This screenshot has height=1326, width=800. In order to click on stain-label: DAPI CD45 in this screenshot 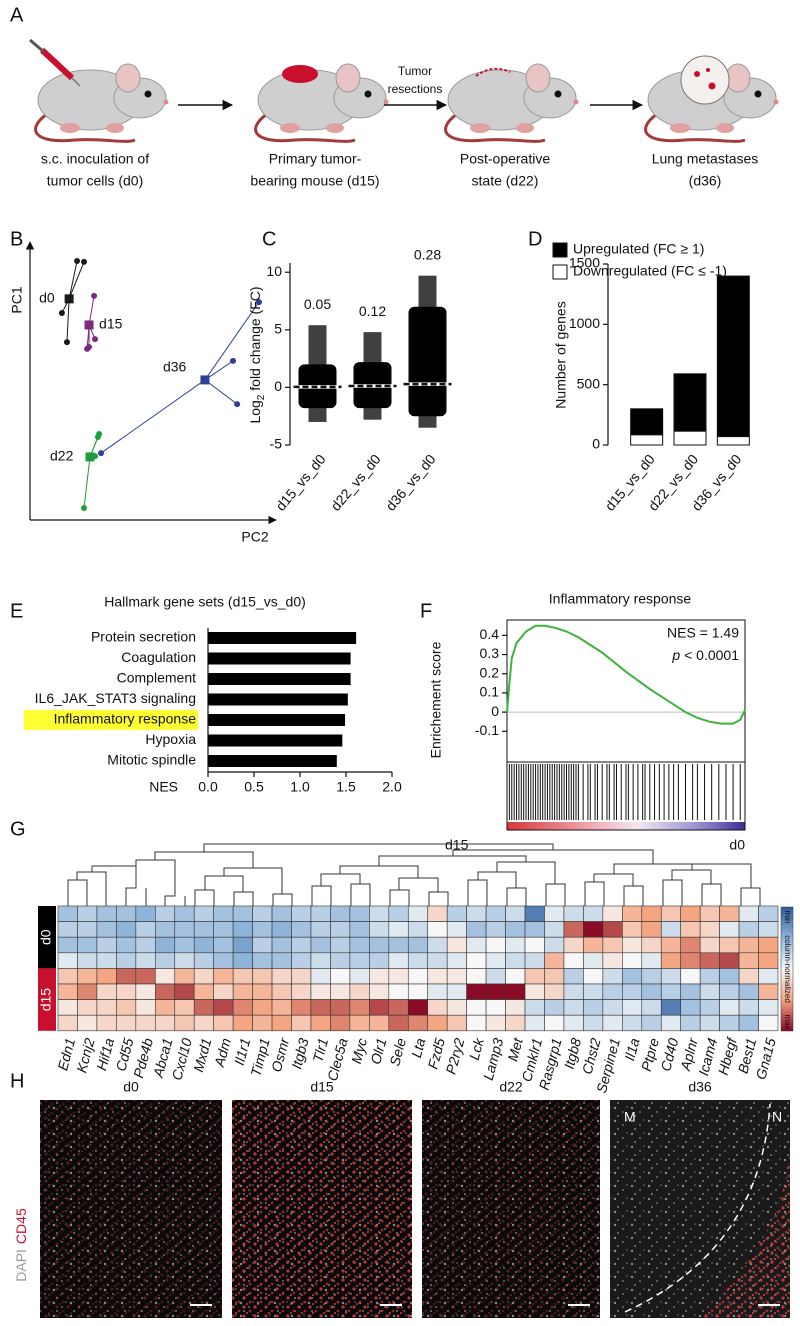, I will do `click(21, 1245)`.